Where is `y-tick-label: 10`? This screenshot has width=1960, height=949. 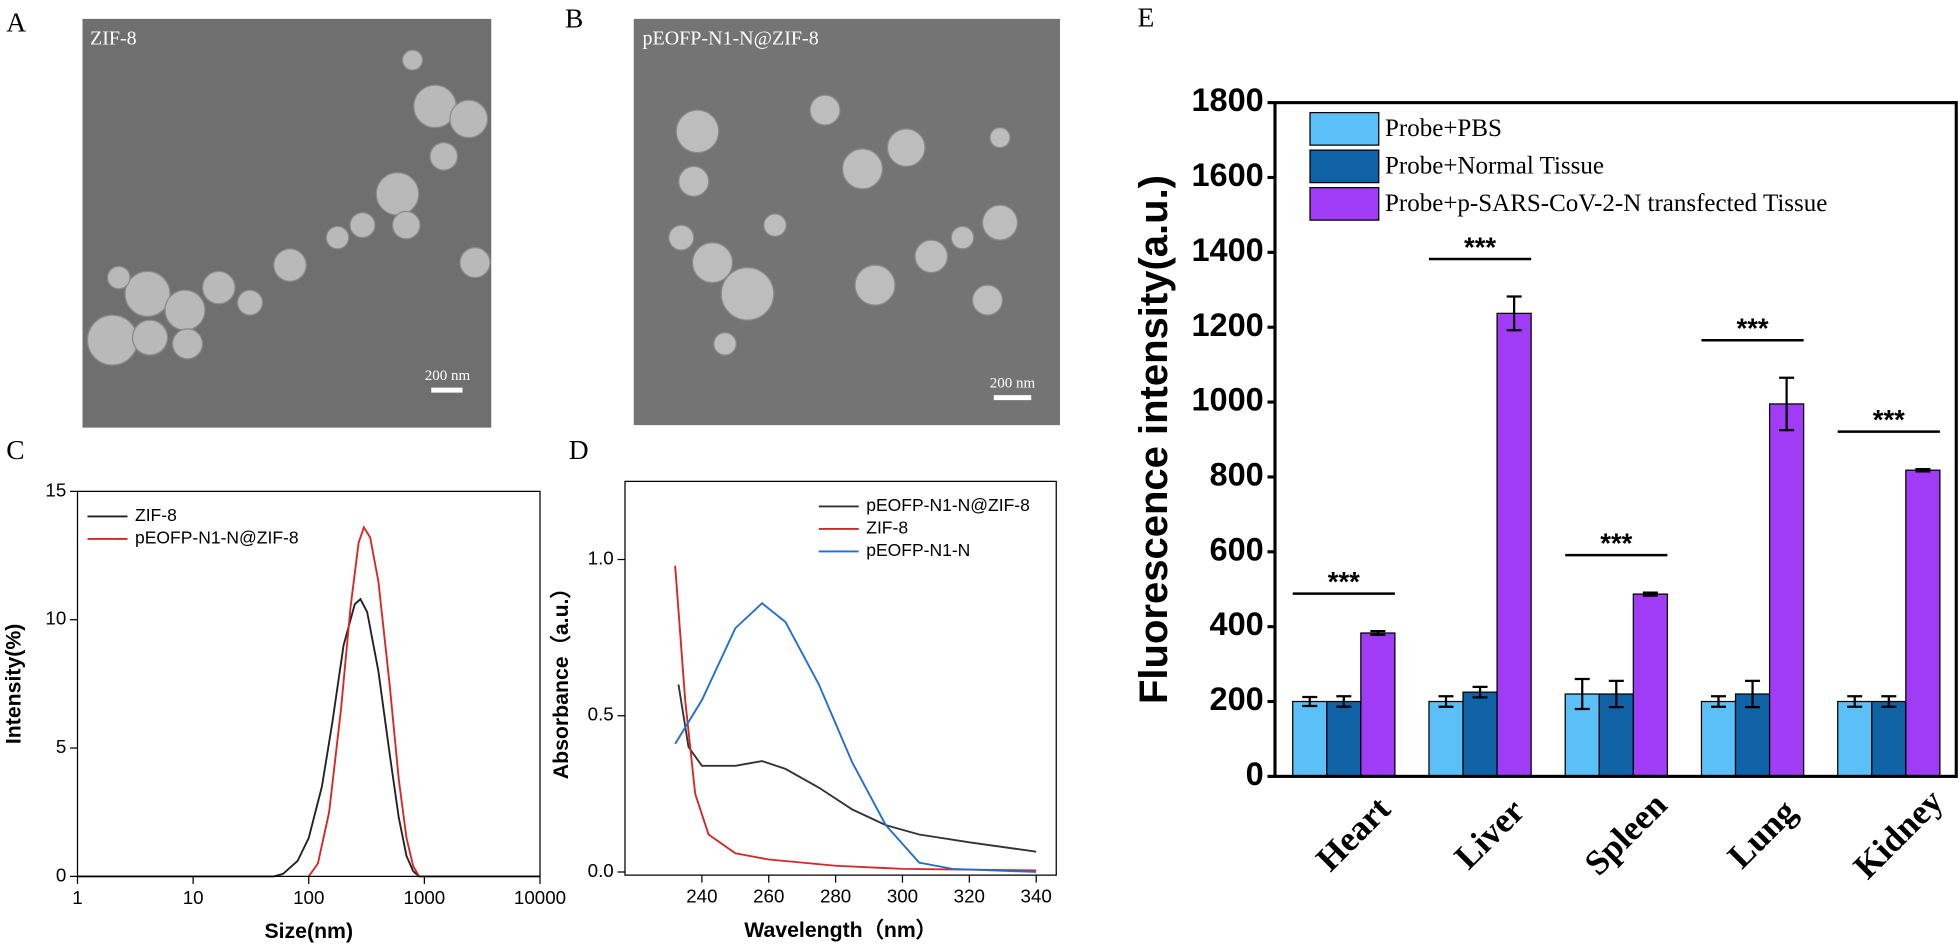
y-tick-label: 10 is located at coordinates (55, 618).